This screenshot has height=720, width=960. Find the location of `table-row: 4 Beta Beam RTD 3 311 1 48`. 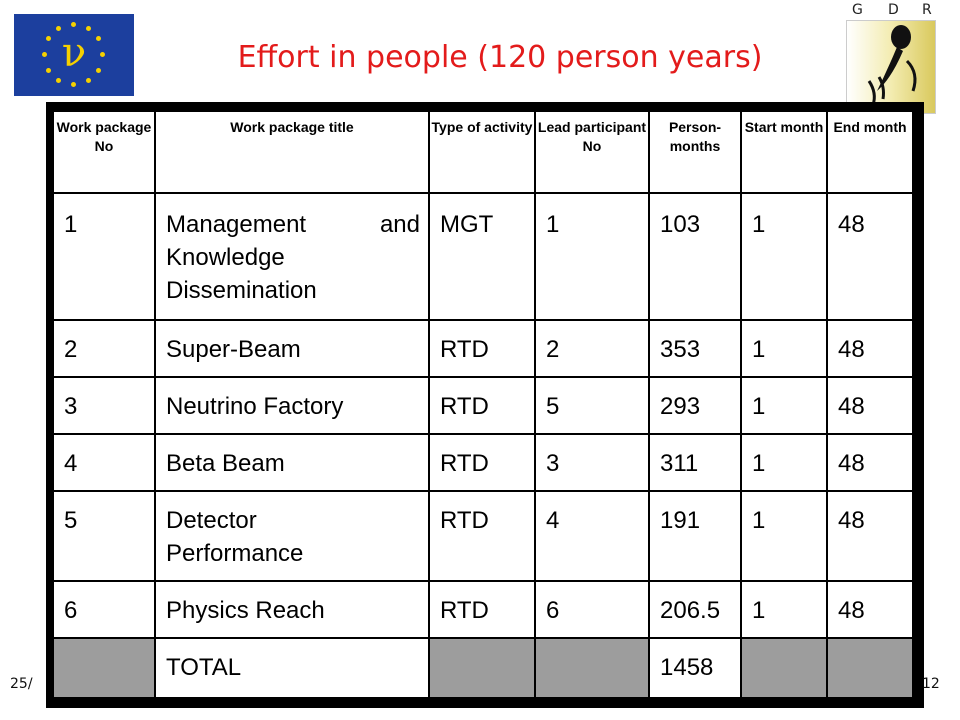

table-row: 4 Beta Beam RTD 3 311 1 48 is located at coordinates (483, 462).